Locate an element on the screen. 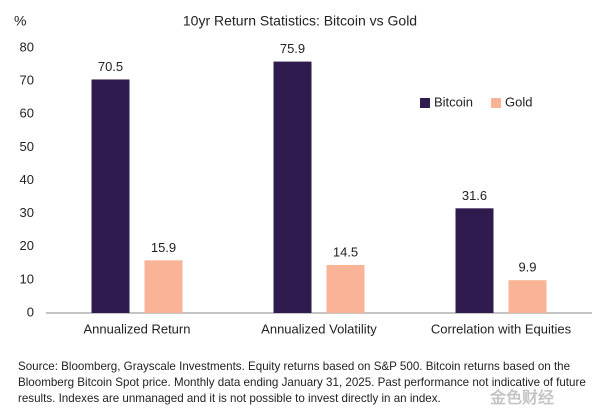 This screenshot has height=413, width=600. y-tick-label: 20 is located at coordinates (27, 245).